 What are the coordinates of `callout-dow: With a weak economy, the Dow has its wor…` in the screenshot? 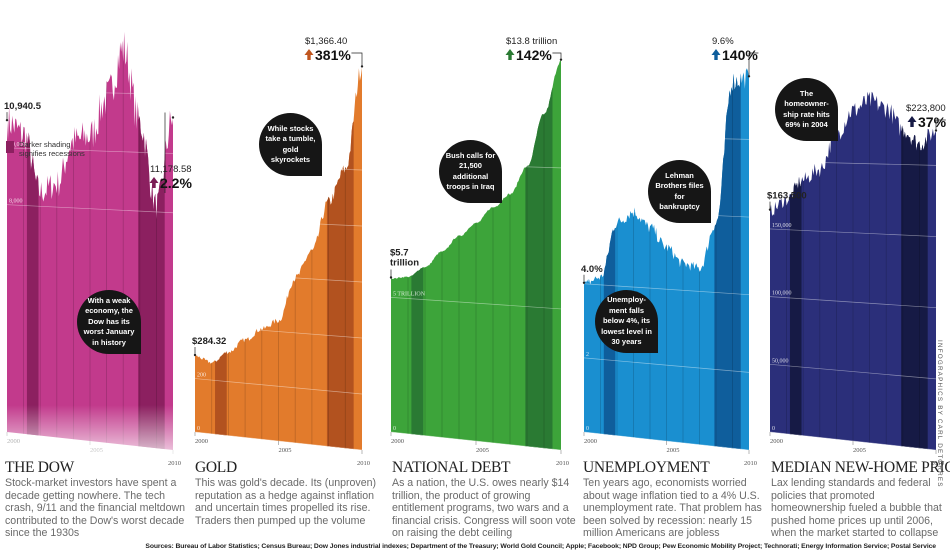 It's located at (109, 322).